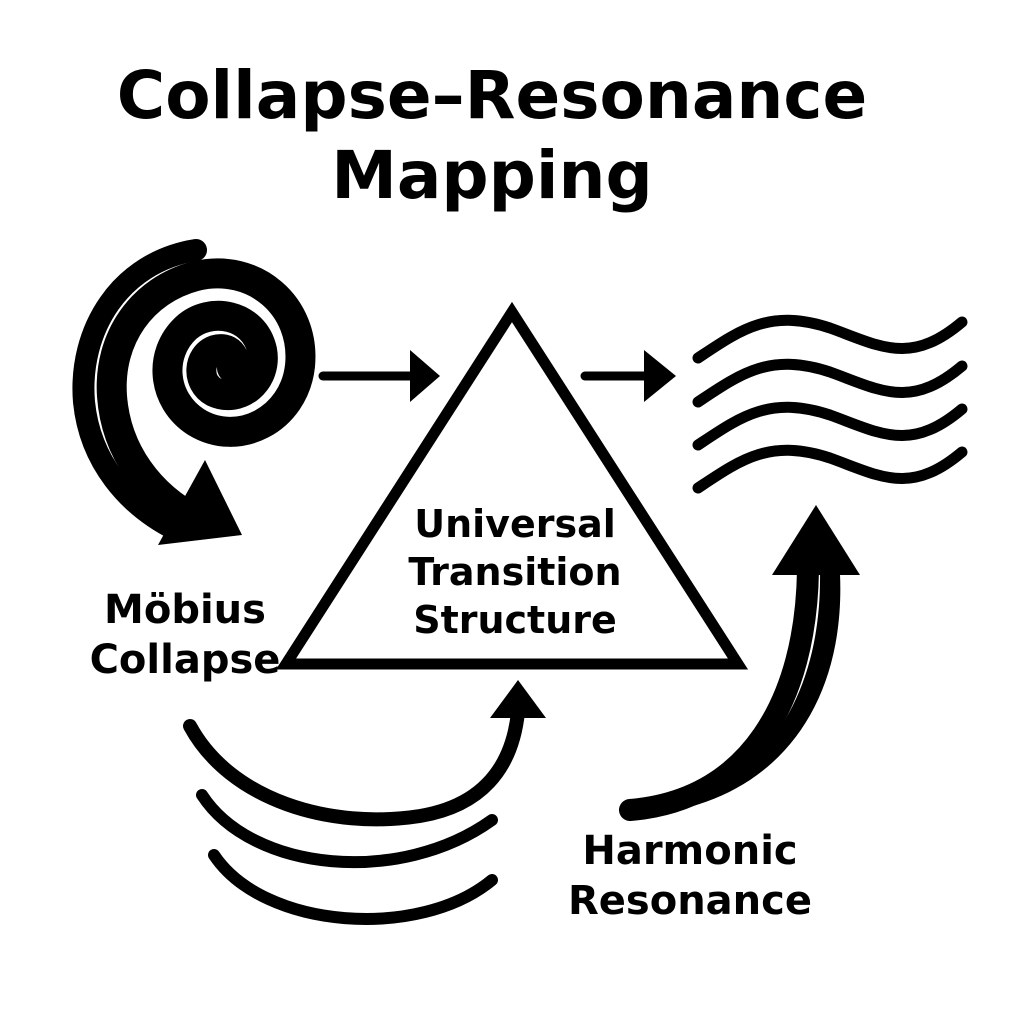 The image size is (1024, 1024). Describe the element at coordinates (185, 660) in the screenshot. I see `left-node-line2: Collapse` at that location.